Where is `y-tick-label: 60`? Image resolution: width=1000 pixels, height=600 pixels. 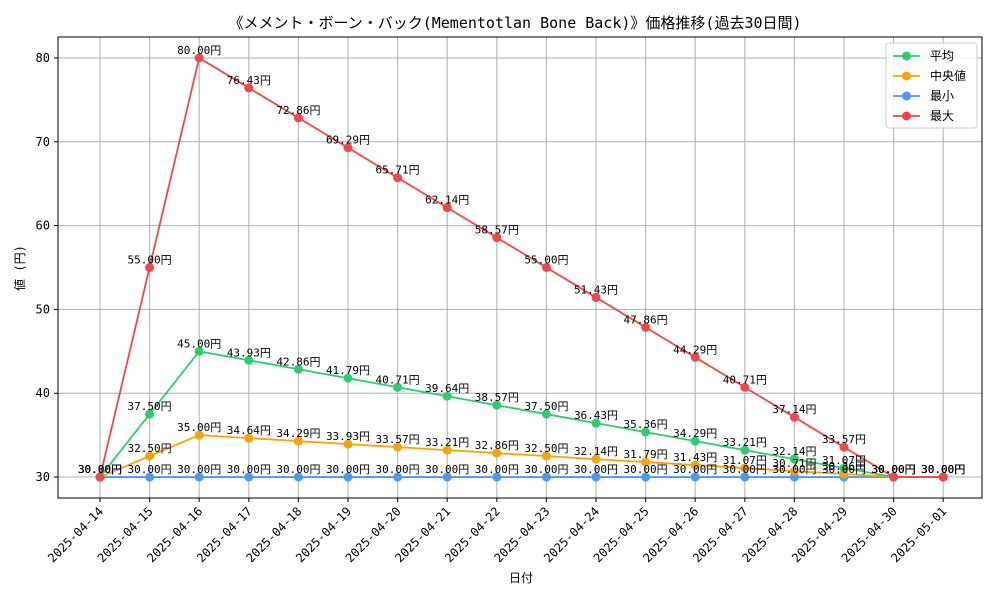 y-tick-label: 60 is located at coordinates (43, 226).